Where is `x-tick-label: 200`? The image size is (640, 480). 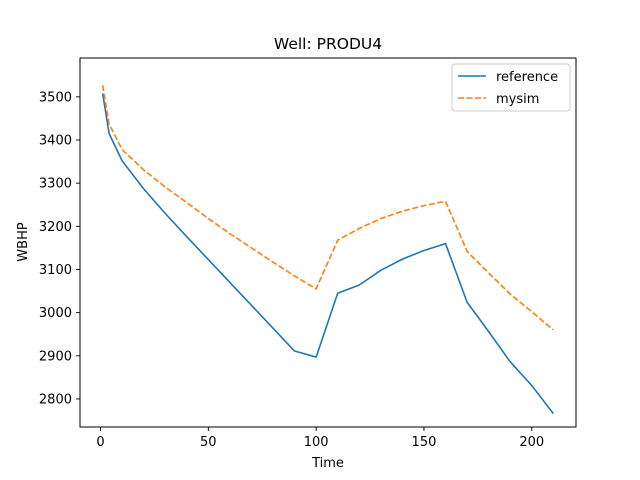 x-tick-label: 200 is located at coordinates (531, 442).